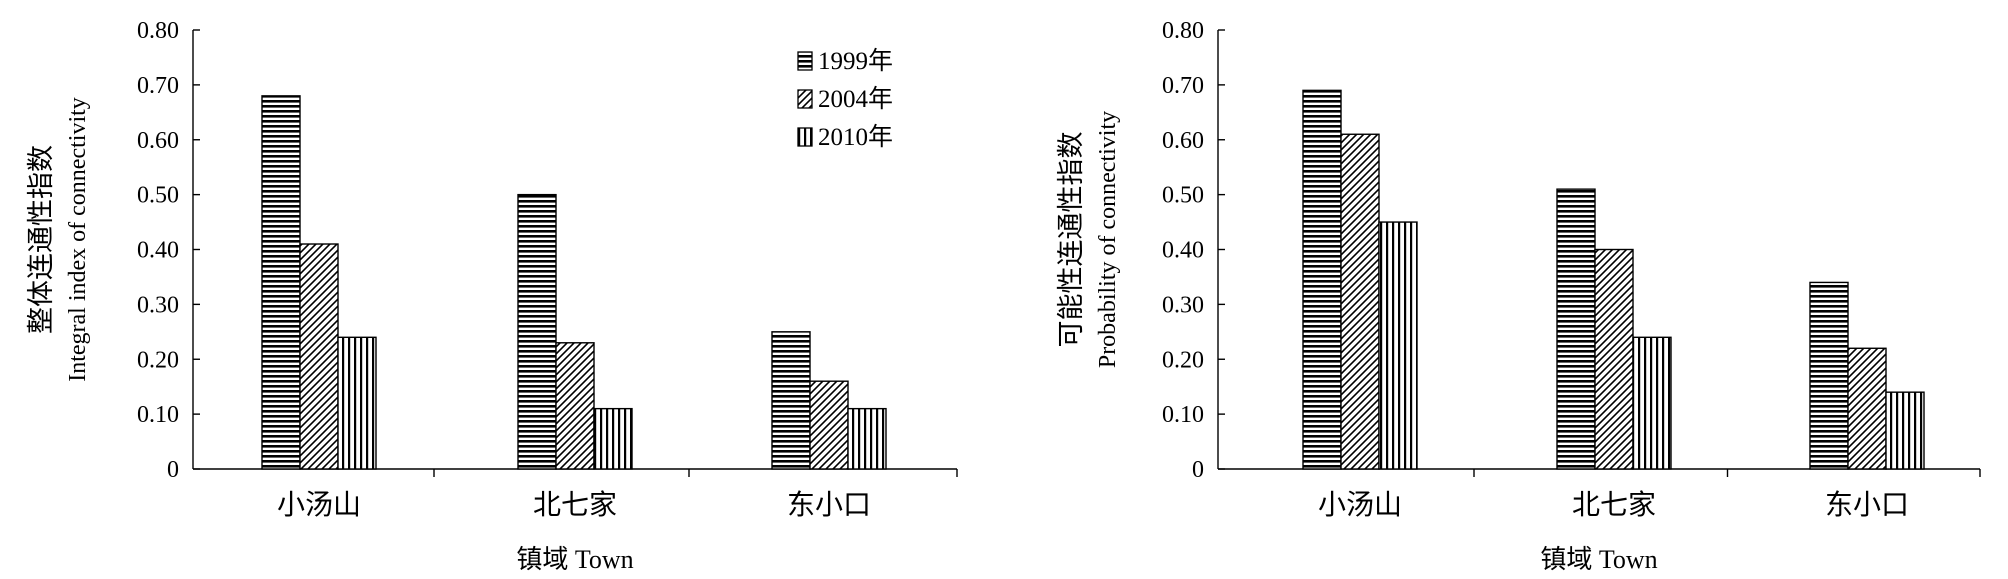 This screenshot has height=579, width=2008. What do you see at coordinates (78, 239) in the screenshot?
I see `y-axis-title-en: Integral index of connectivity` at bounding box center [78, 239].